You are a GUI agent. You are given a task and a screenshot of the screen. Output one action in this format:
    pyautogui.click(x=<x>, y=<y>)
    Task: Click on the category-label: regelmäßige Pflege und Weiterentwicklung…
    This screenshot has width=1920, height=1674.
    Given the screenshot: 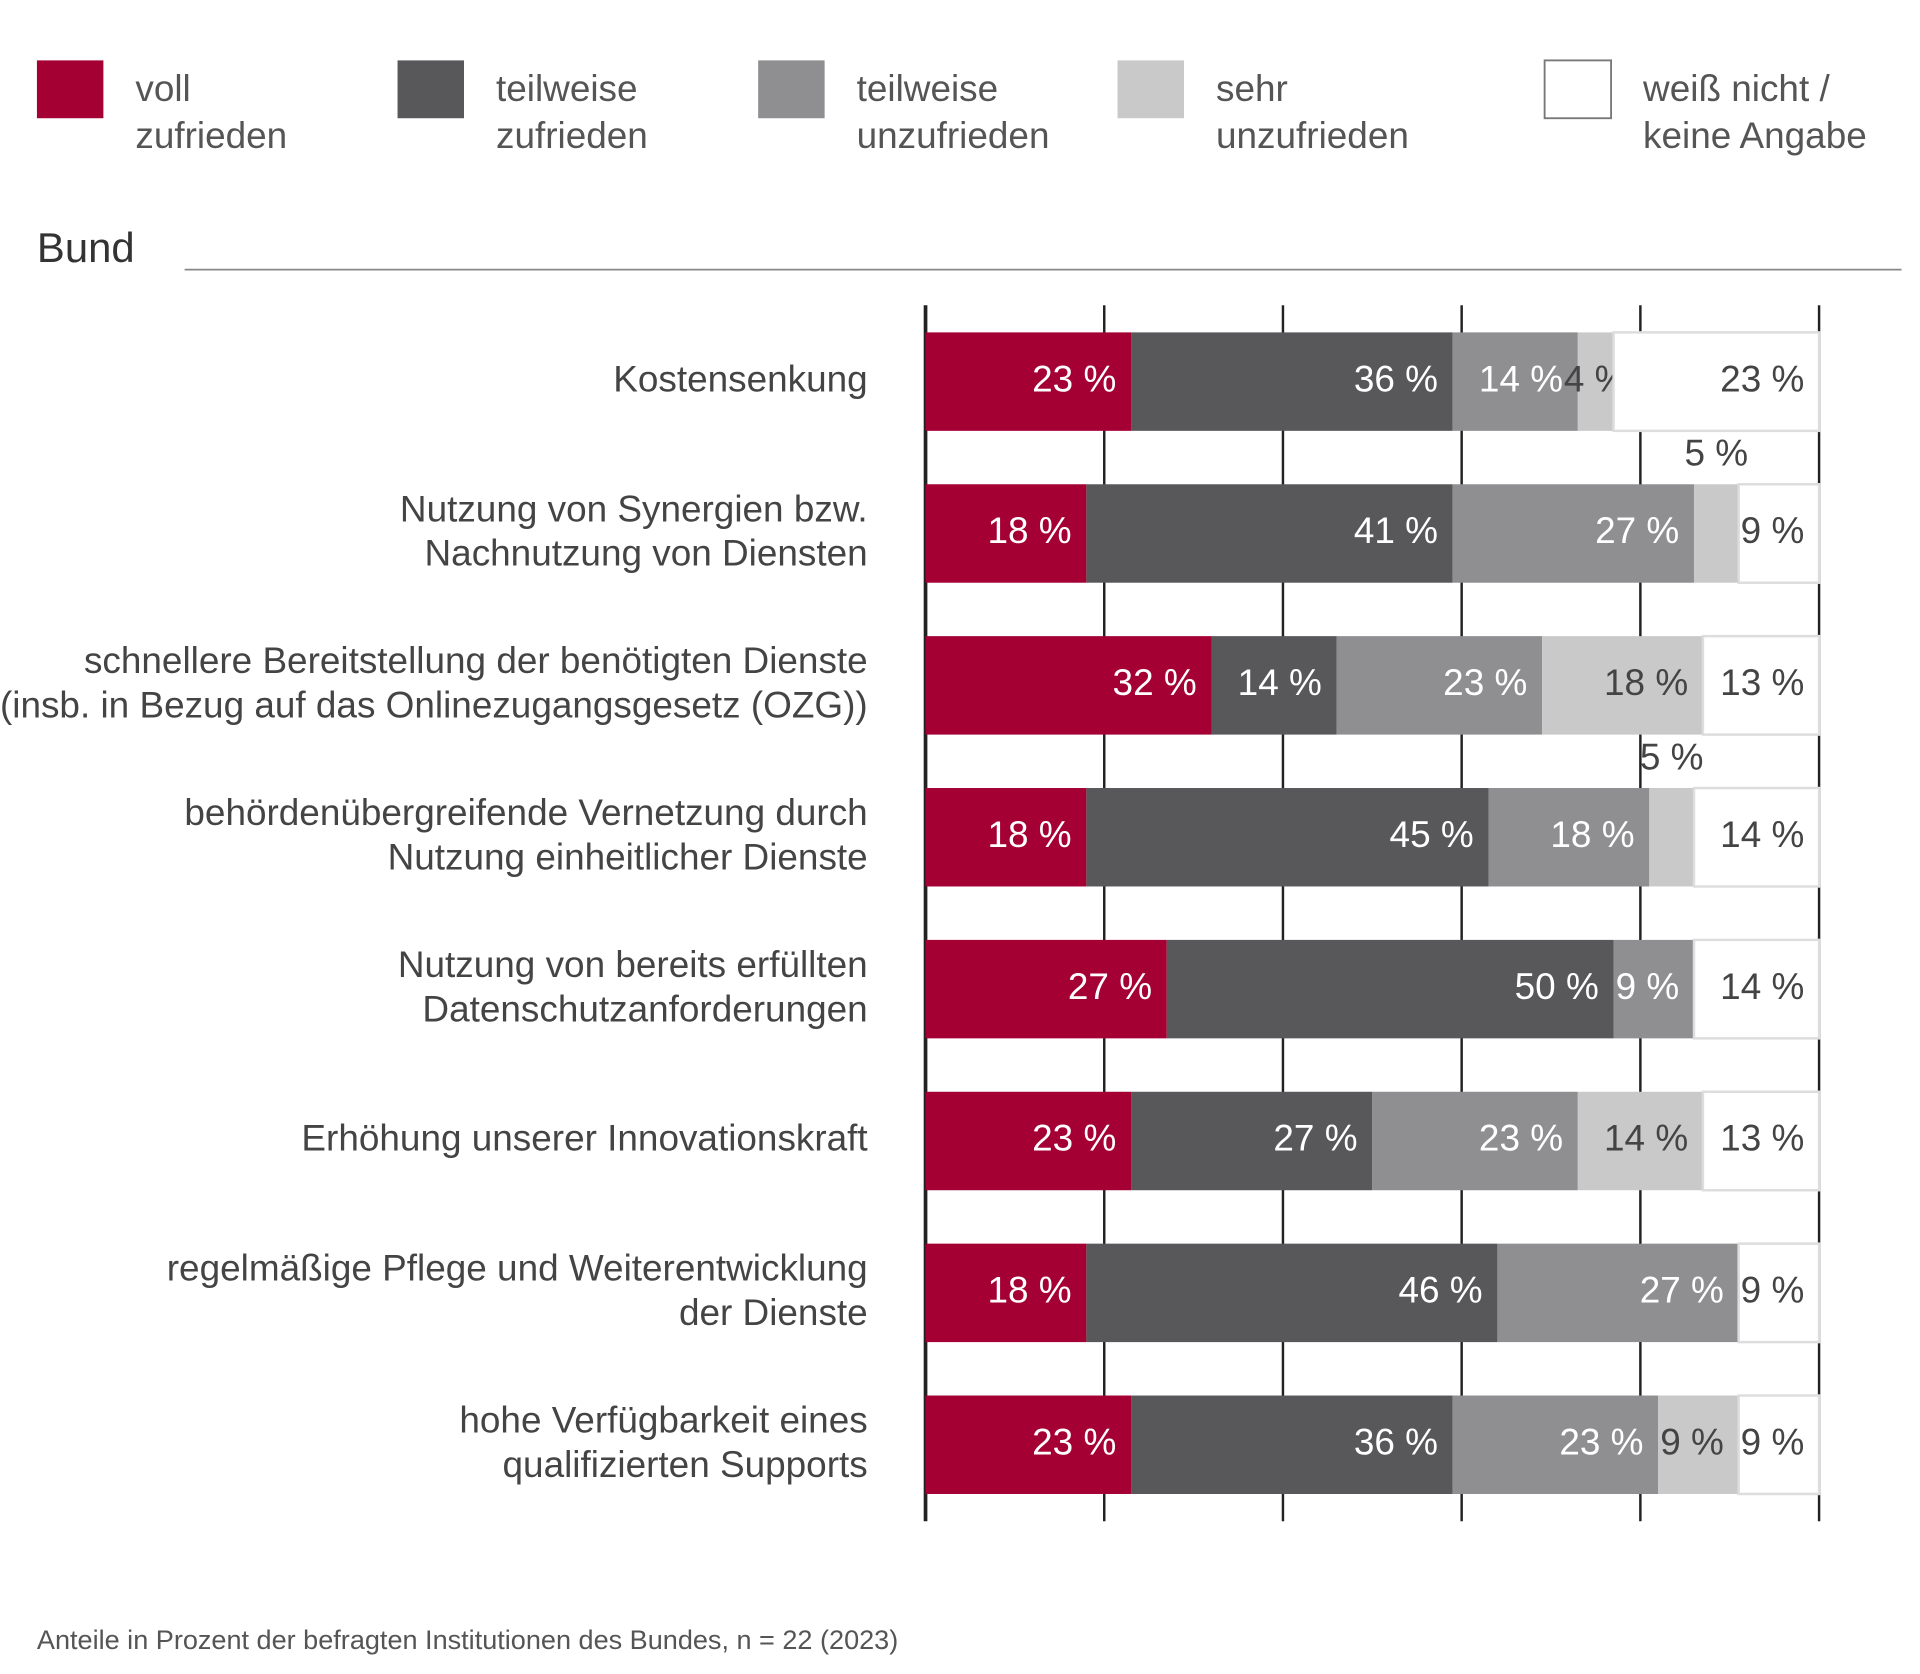 What is the action you would take?
    pyautogui.click(x=517, y=1289)
    